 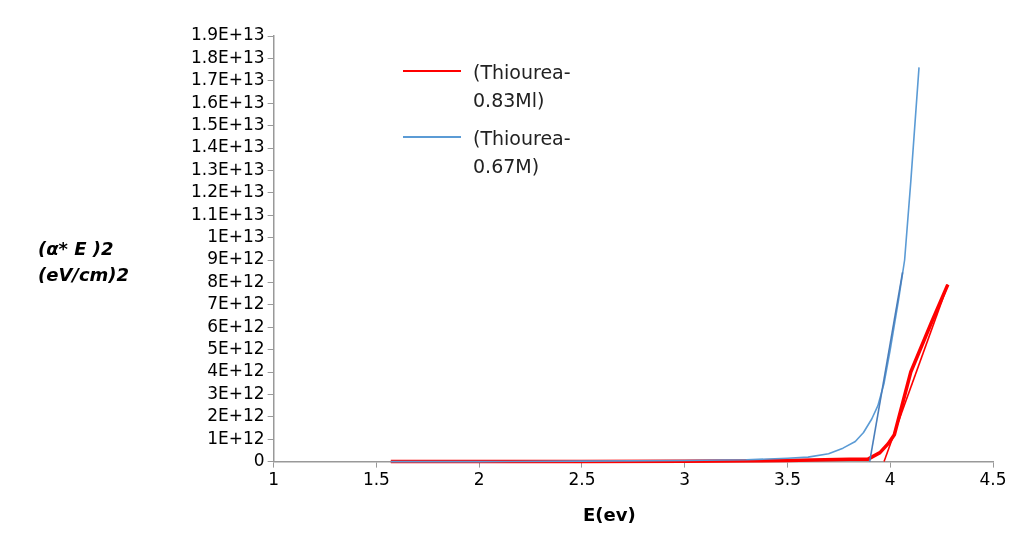 I want to click on y-tick-label: 1.1E+13, so click(x=228, y=213).